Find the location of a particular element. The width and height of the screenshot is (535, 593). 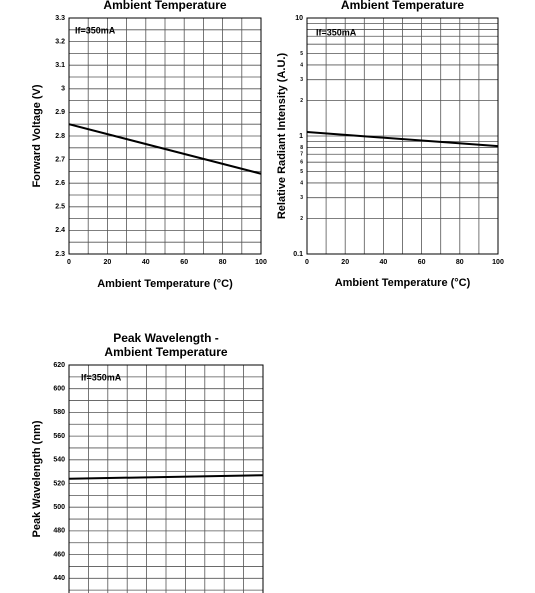

y-tick-label: 7 is located at coordinates (301, 155).